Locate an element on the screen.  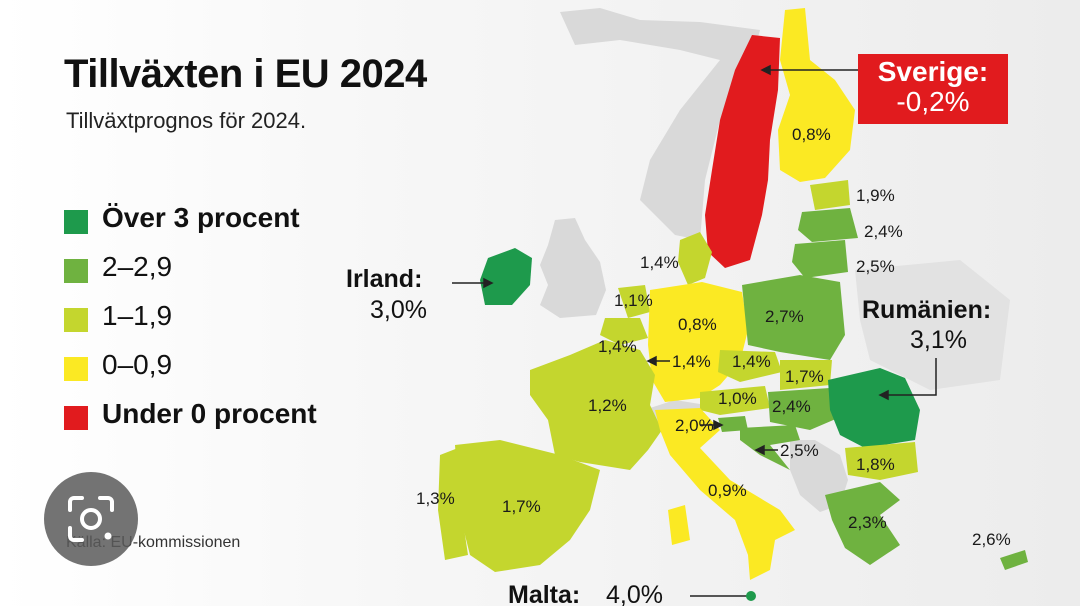
callout-sverige: Sverige: -0,2% is located at coordinates (933, 89).